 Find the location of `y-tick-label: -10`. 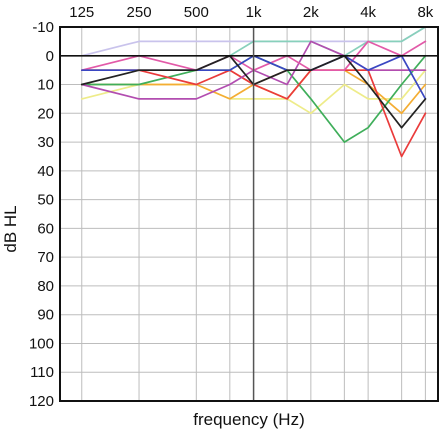

y-tick-label: -10 is located at coordinates (43, 27).